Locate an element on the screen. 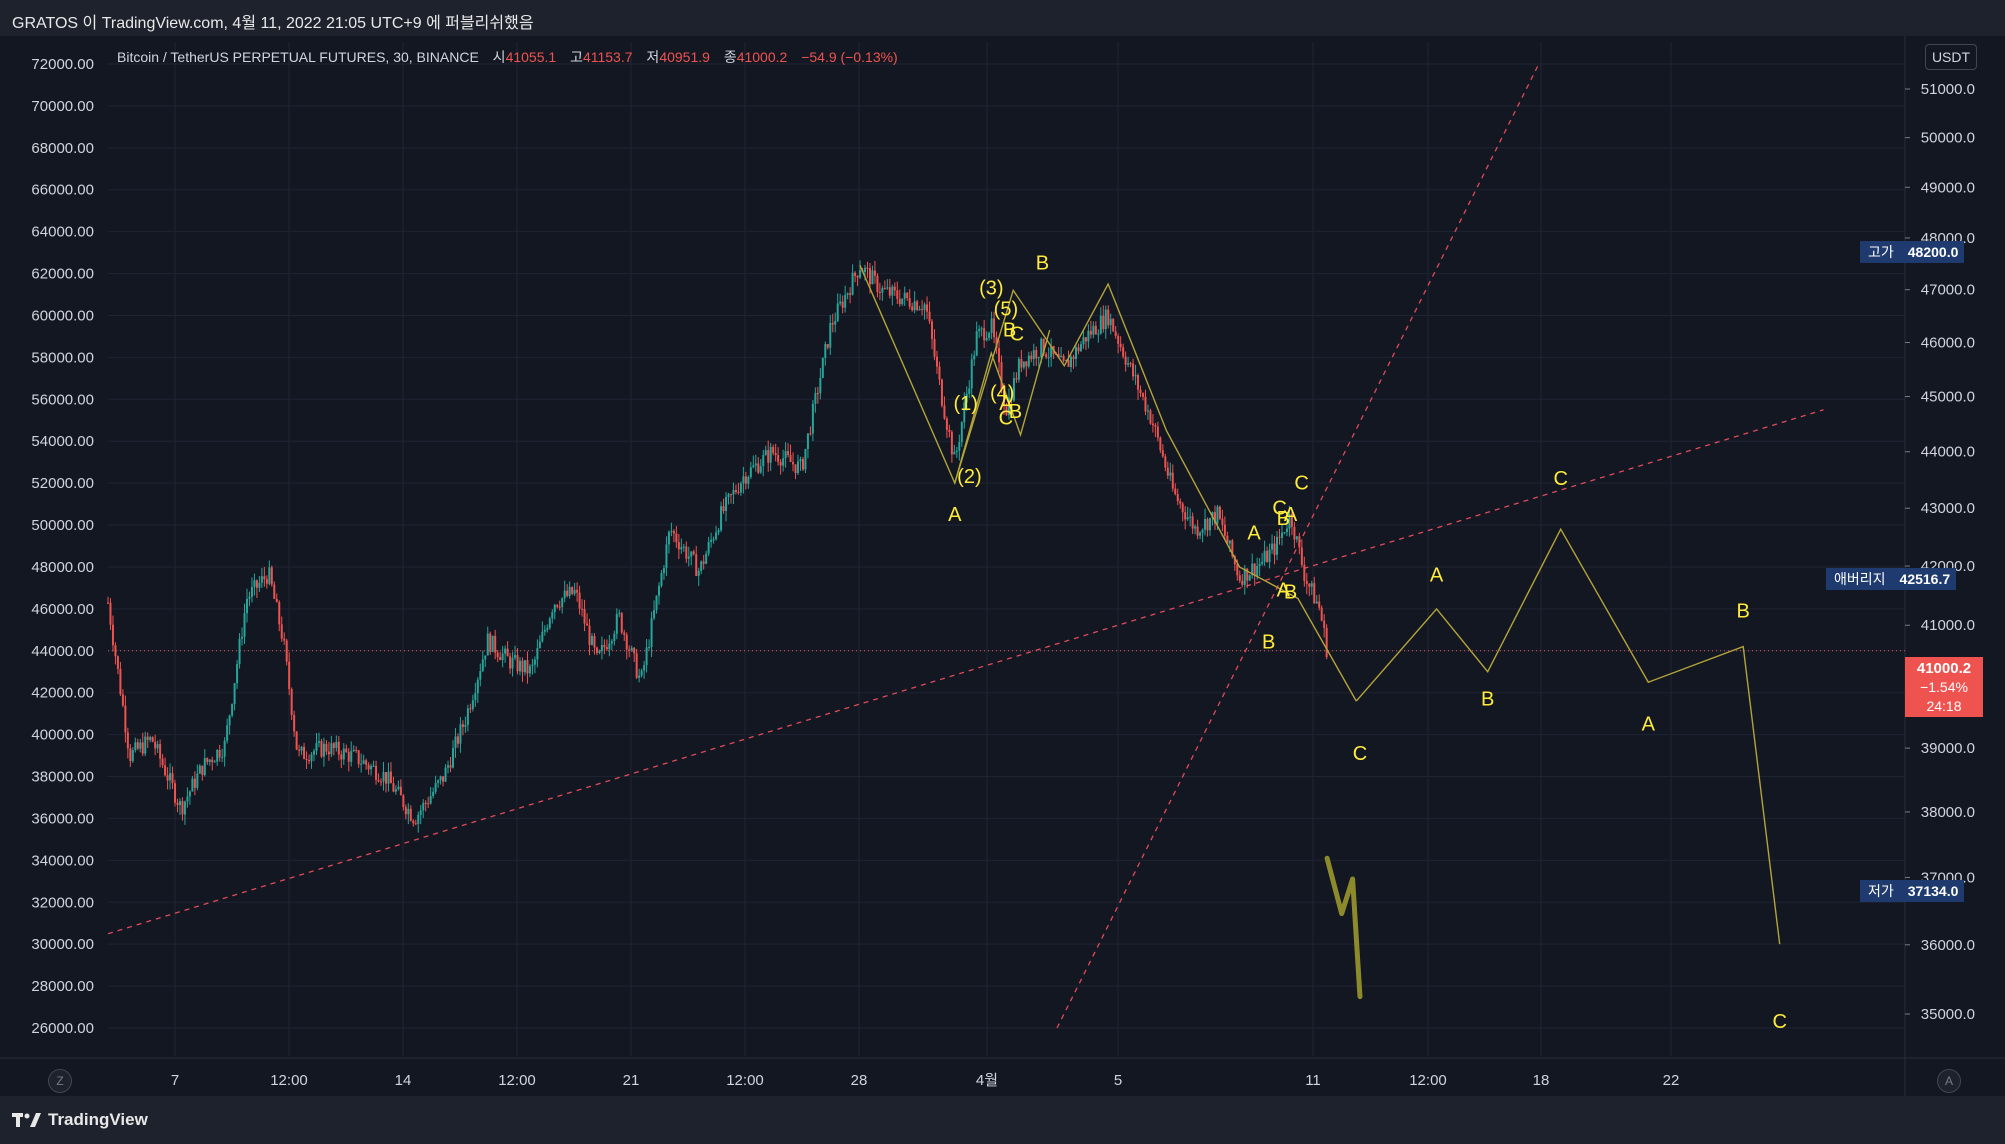  left-axis-tick-label: 72000.00 is located at coordinates (62, 64).